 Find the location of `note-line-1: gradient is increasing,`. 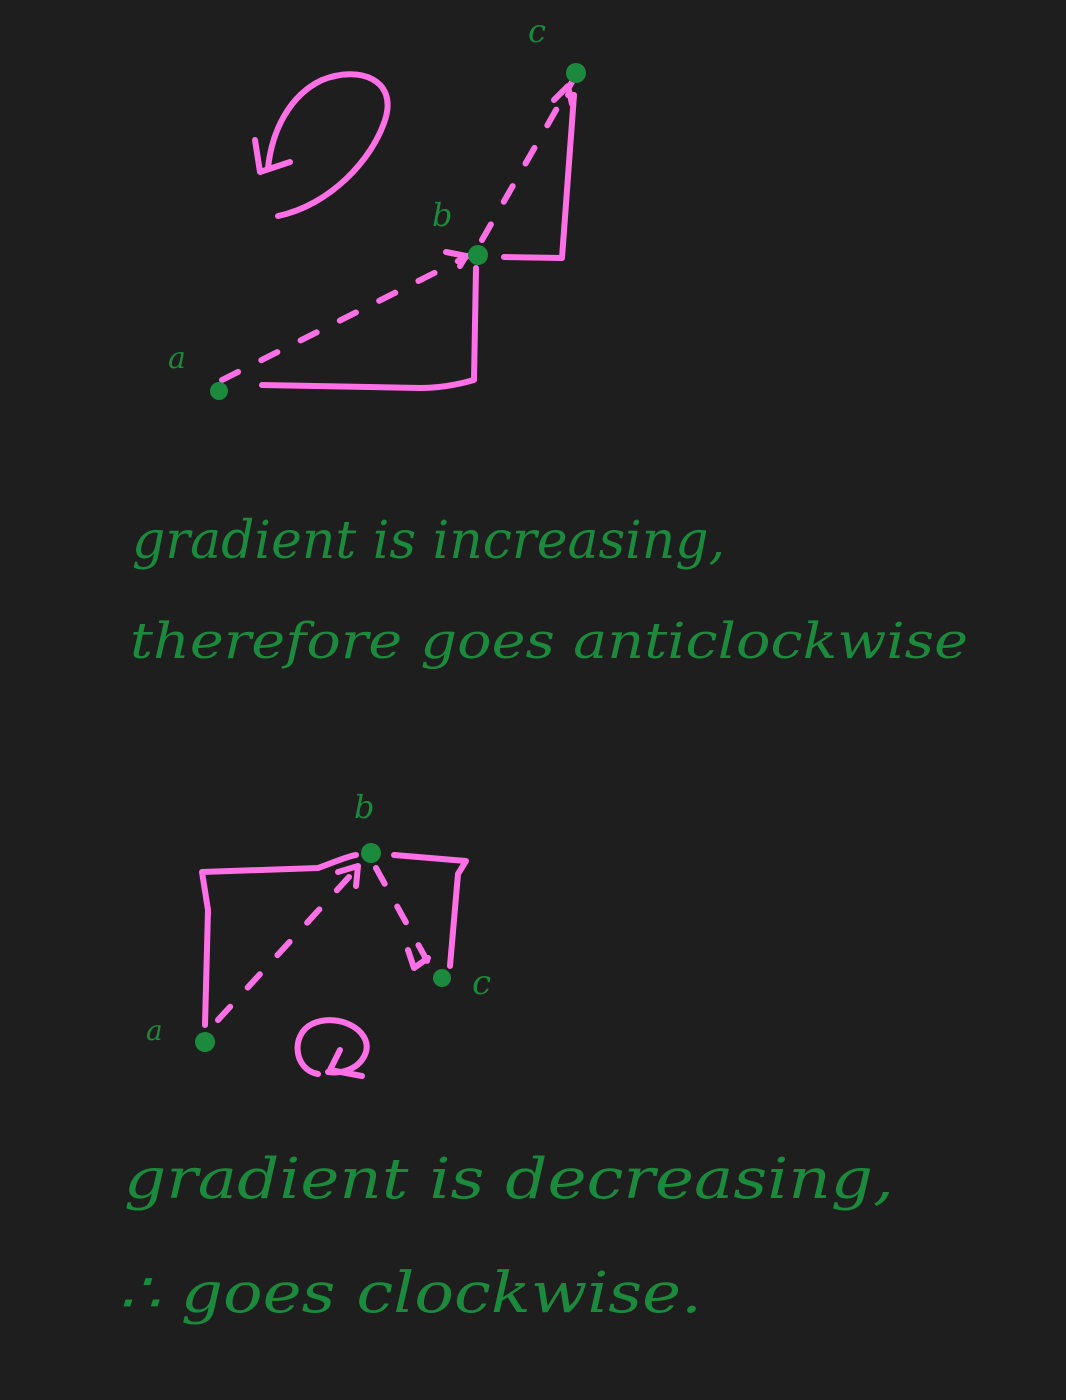

note-line-1: gradient is increasing, is located at coordinates (428, 541).